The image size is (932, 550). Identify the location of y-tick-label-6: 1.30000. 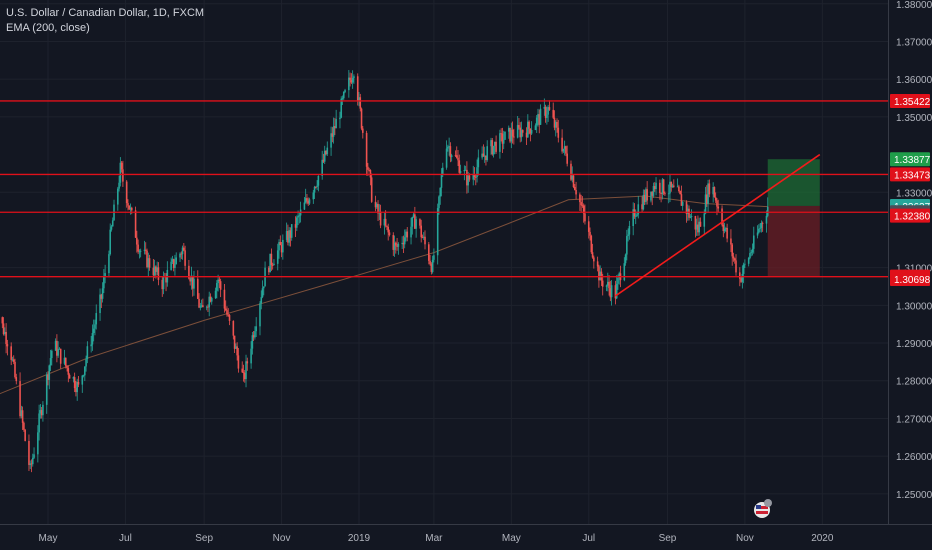
(914, 306).